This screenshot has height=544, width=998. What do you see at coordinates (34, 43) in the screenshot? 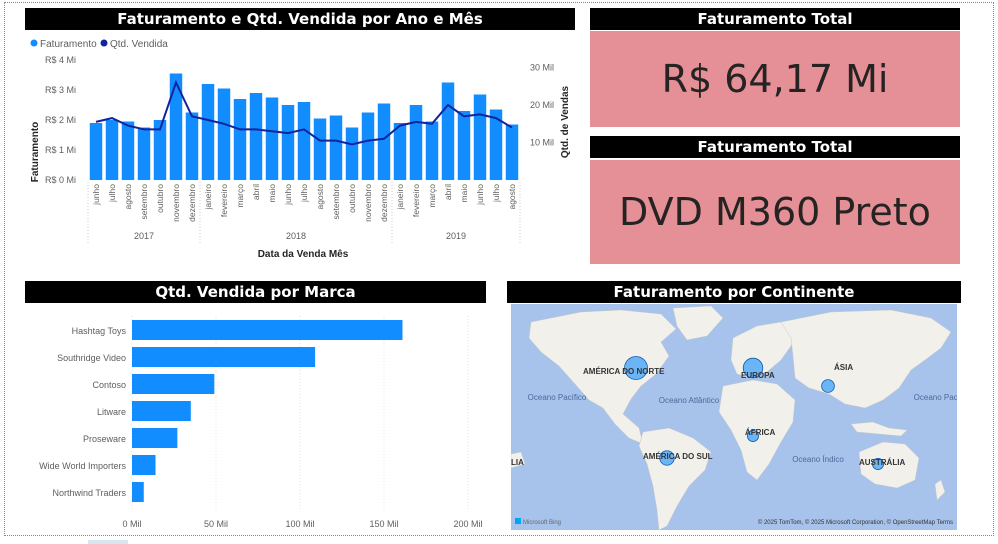
I see `legend-marker-faturamento` at bounding box center [34, 43].